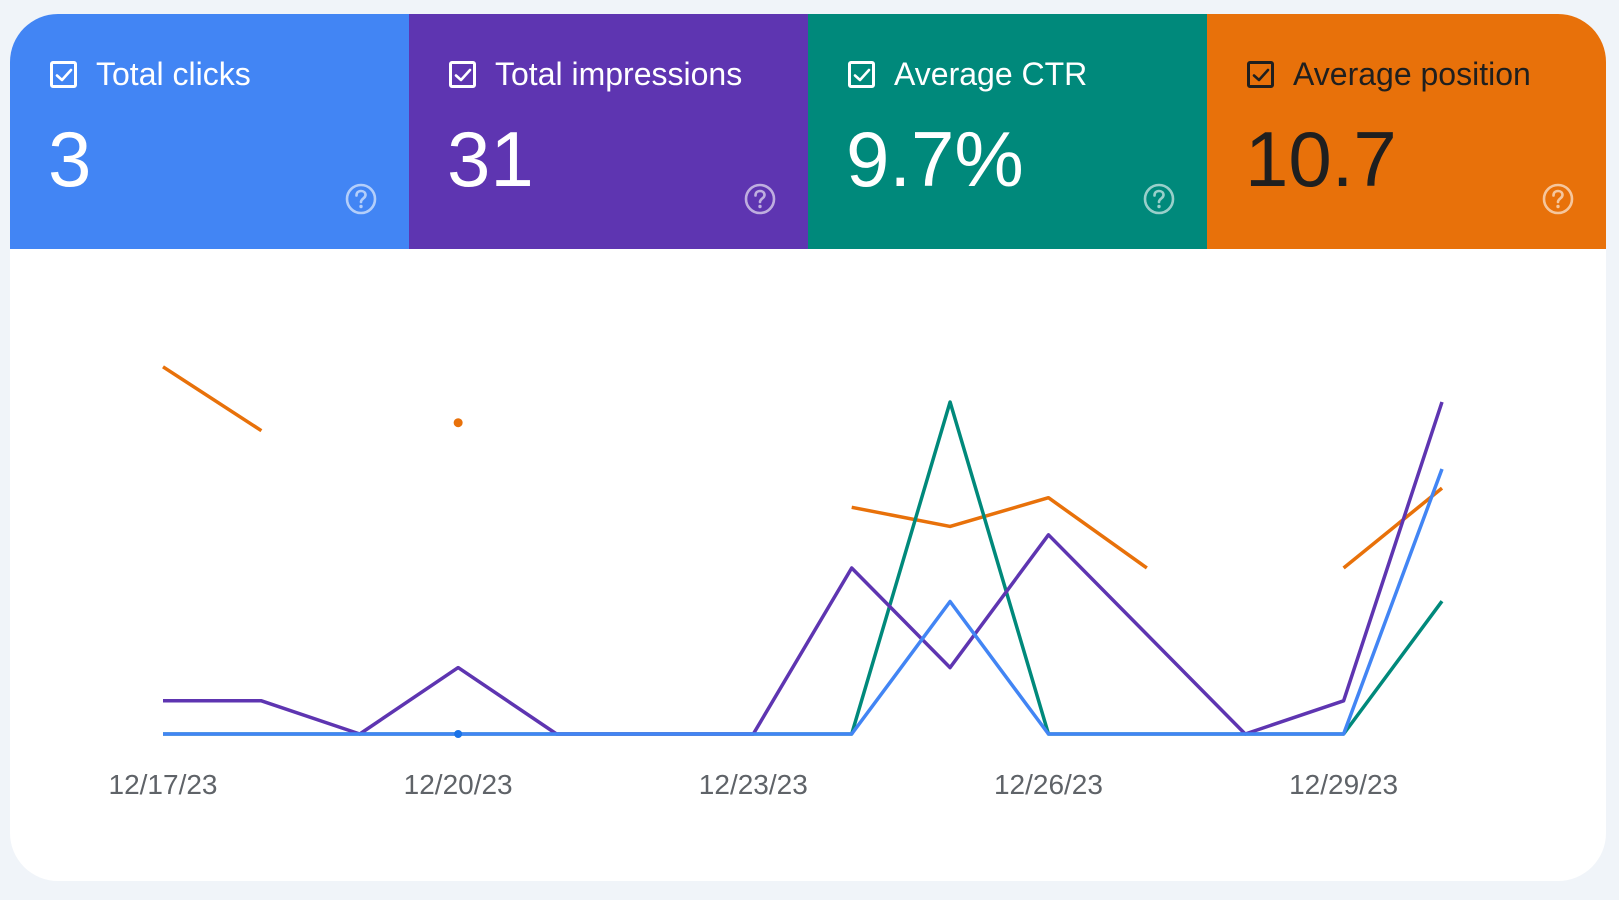 The image size is (1619, 900). Describe the element at coordinates (458, 784) in the screenshot. I see `x-tick-label: 12/20/23` at that location.